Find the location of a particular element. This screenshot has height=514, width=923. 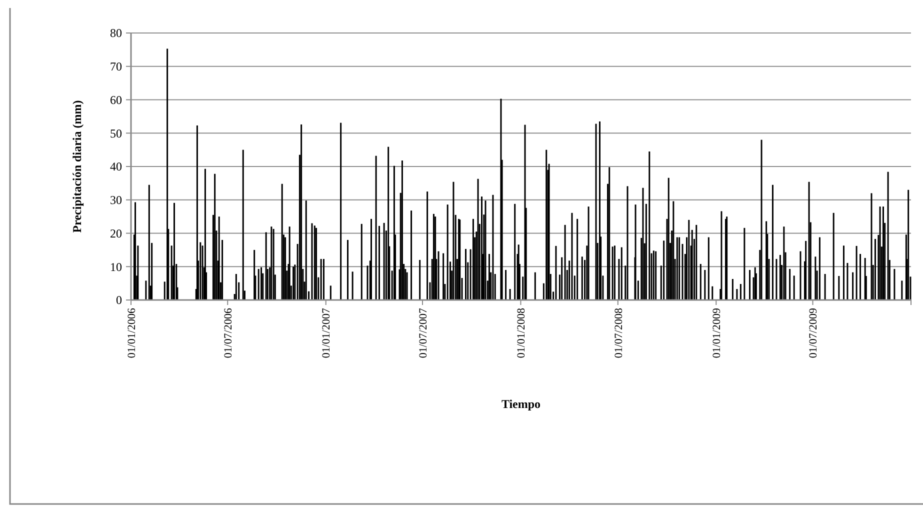

y-tick-label: 10 is located at coordinates (116, 267).